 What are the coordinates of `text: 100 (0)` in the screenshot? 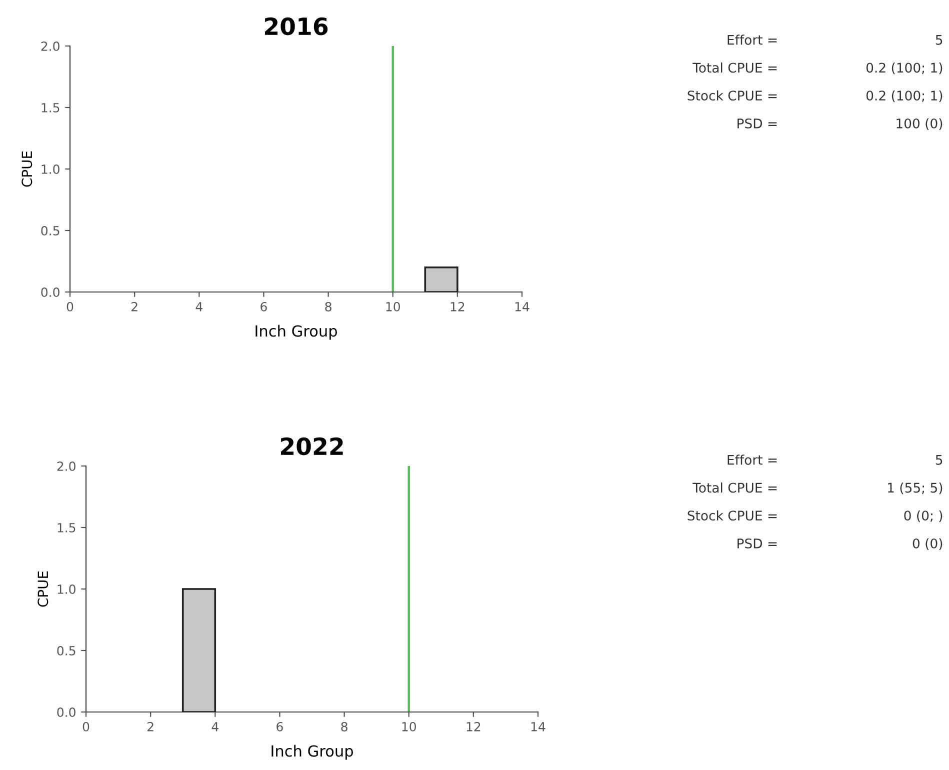 It's located at (919, 124).